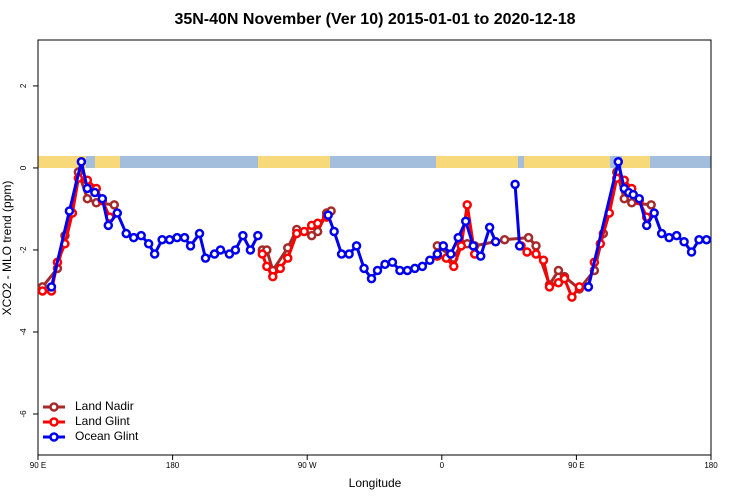 The image size is (750, 500). Describe the element at coordinates (102, 421) in the screenshot. I see `legend-label: Land Glint` at that location.